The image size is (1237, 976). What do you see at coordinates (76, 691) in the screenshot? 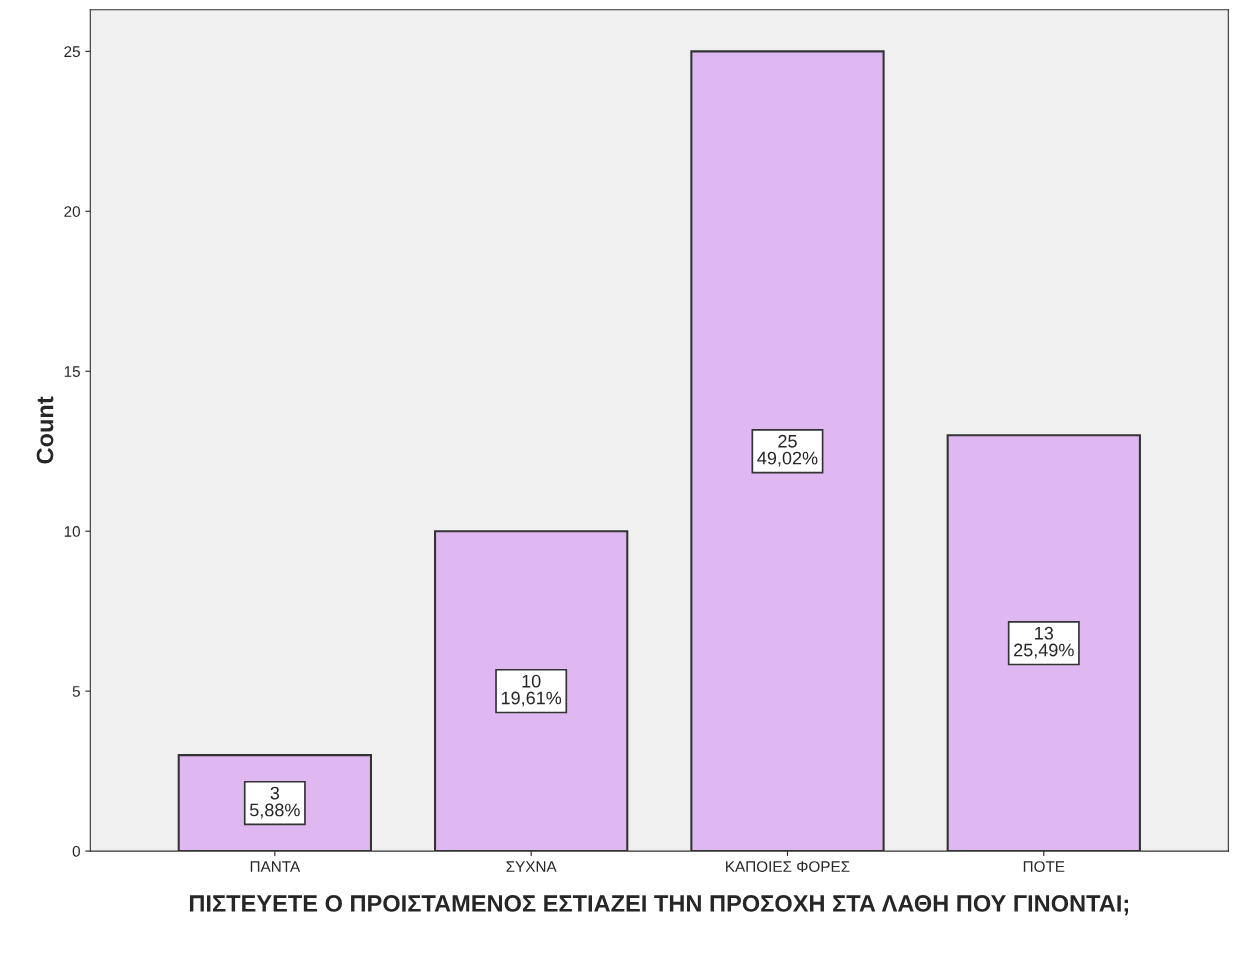
I see `y-tick-label: 5` at bounding box center [76, 691].